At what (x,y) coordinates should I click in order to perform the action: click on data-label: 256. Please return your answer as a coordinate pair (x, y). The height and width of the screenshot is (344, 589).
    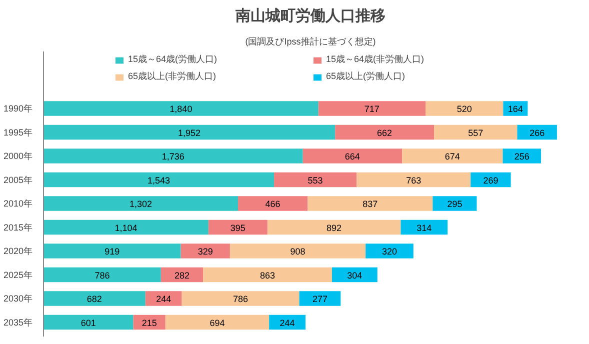
    Looking at the image, I should click on (522, 157).